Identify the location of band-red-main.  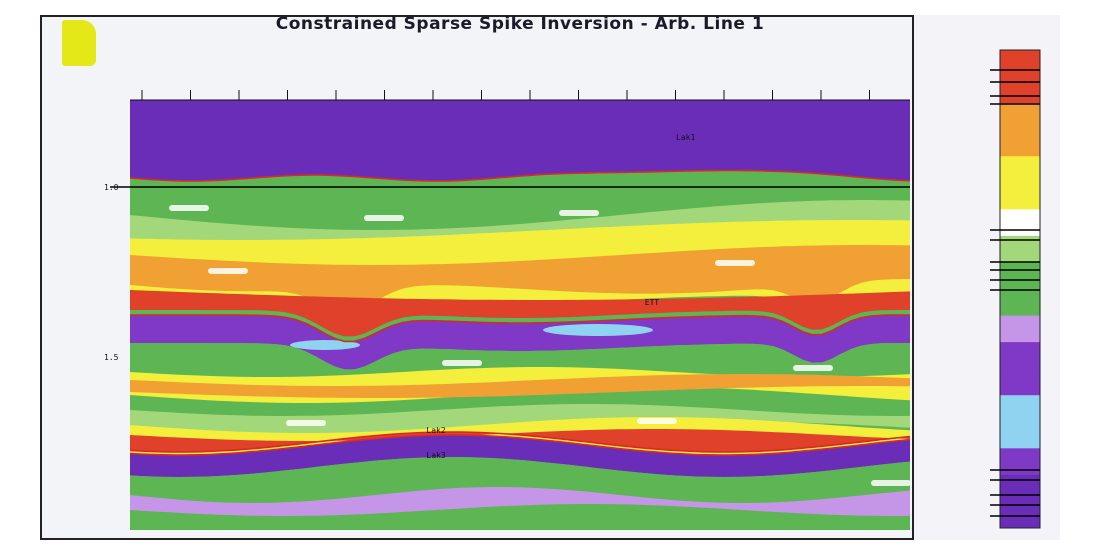
(520, 313).